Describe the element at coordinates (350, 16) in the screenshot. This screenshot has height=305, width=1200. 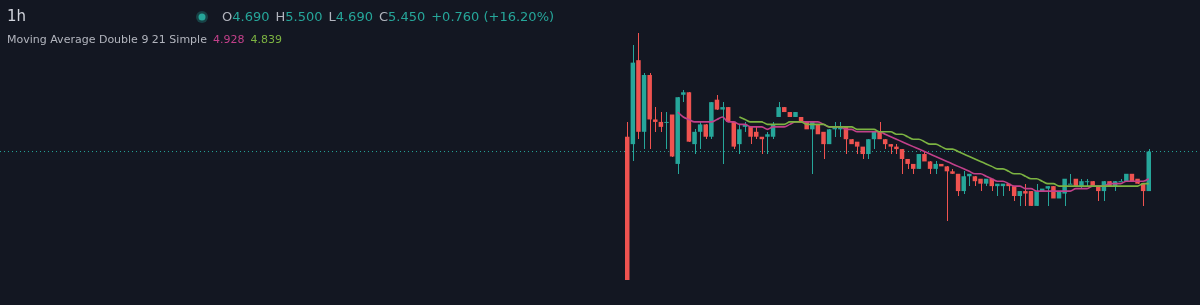
I see `text: L4.690` at that location.